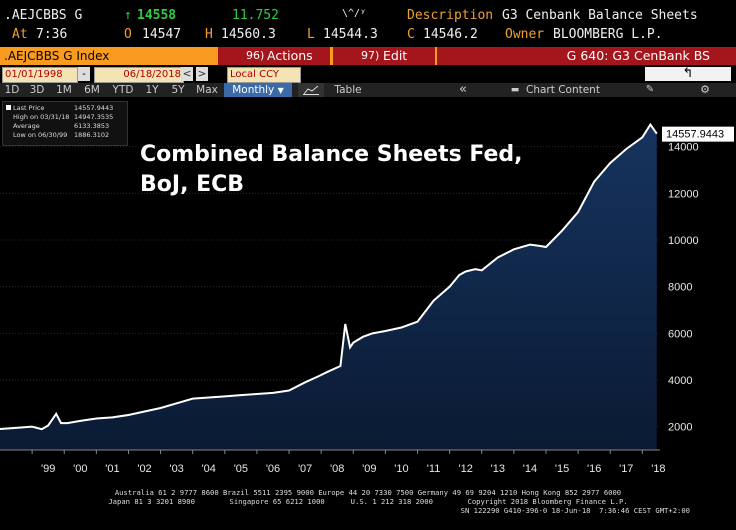 The width and height of the screenshot is (736, 530). Describe the element at coordinates (586, 56) in the screenshot. I see `page-title-bar: G 640: G3 CenBank BS` at that location.